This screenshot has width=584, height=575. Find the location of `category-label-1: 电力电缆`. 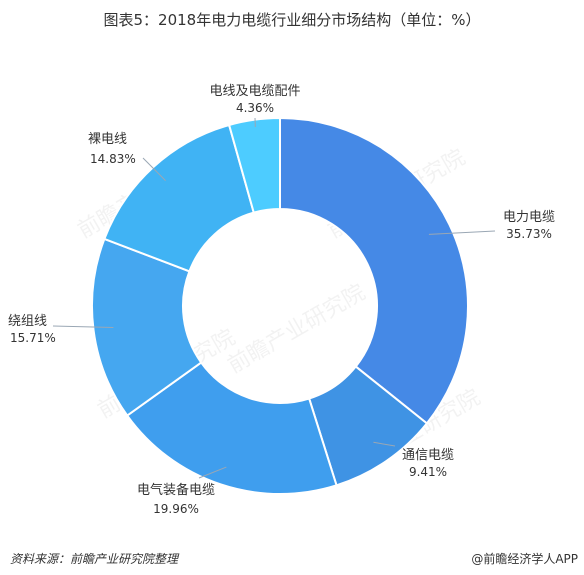

category-label-1: 电力电缆 is located at coordinates (529, 217).